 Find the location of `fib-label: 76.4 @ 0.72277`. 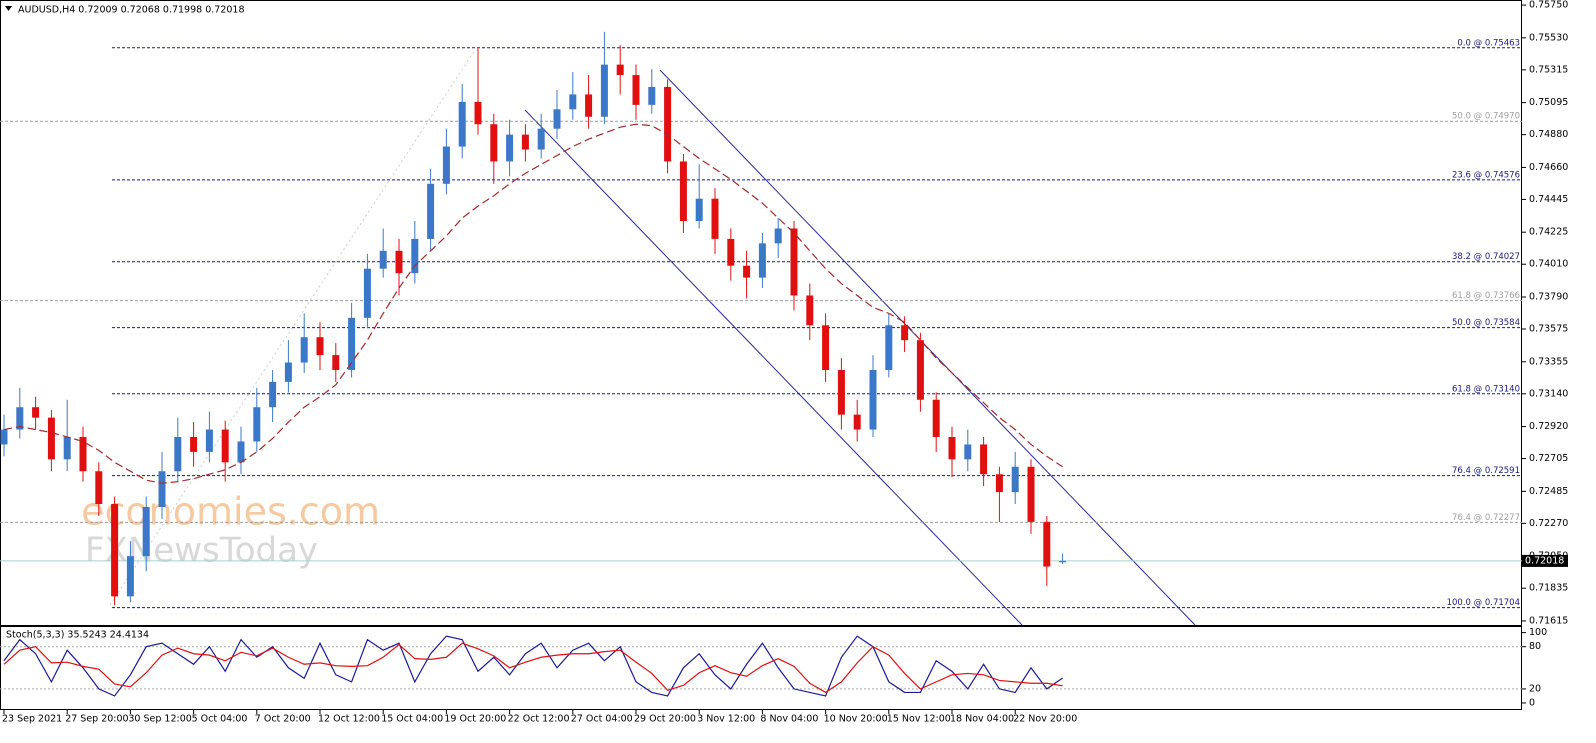

fib-label: 76.4 @ 0.72277 is located at coordinates (1486, 518).